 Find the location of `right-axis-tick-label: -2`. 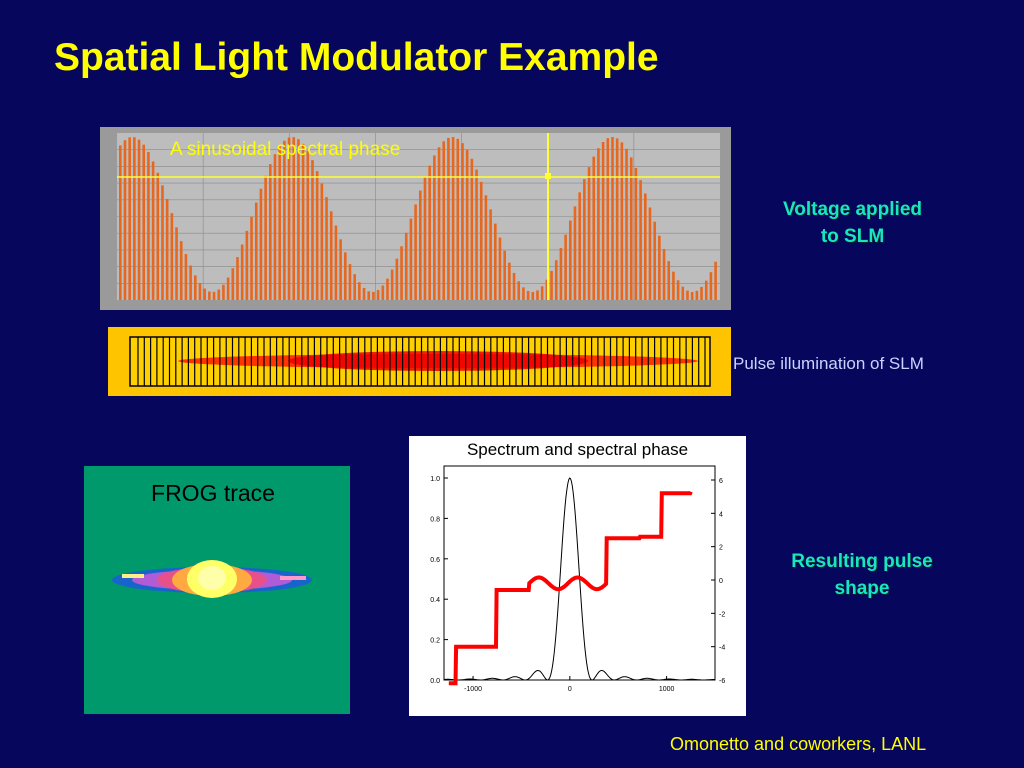

right-axis-tick-label: -2 is located at coordinates (722, 614).